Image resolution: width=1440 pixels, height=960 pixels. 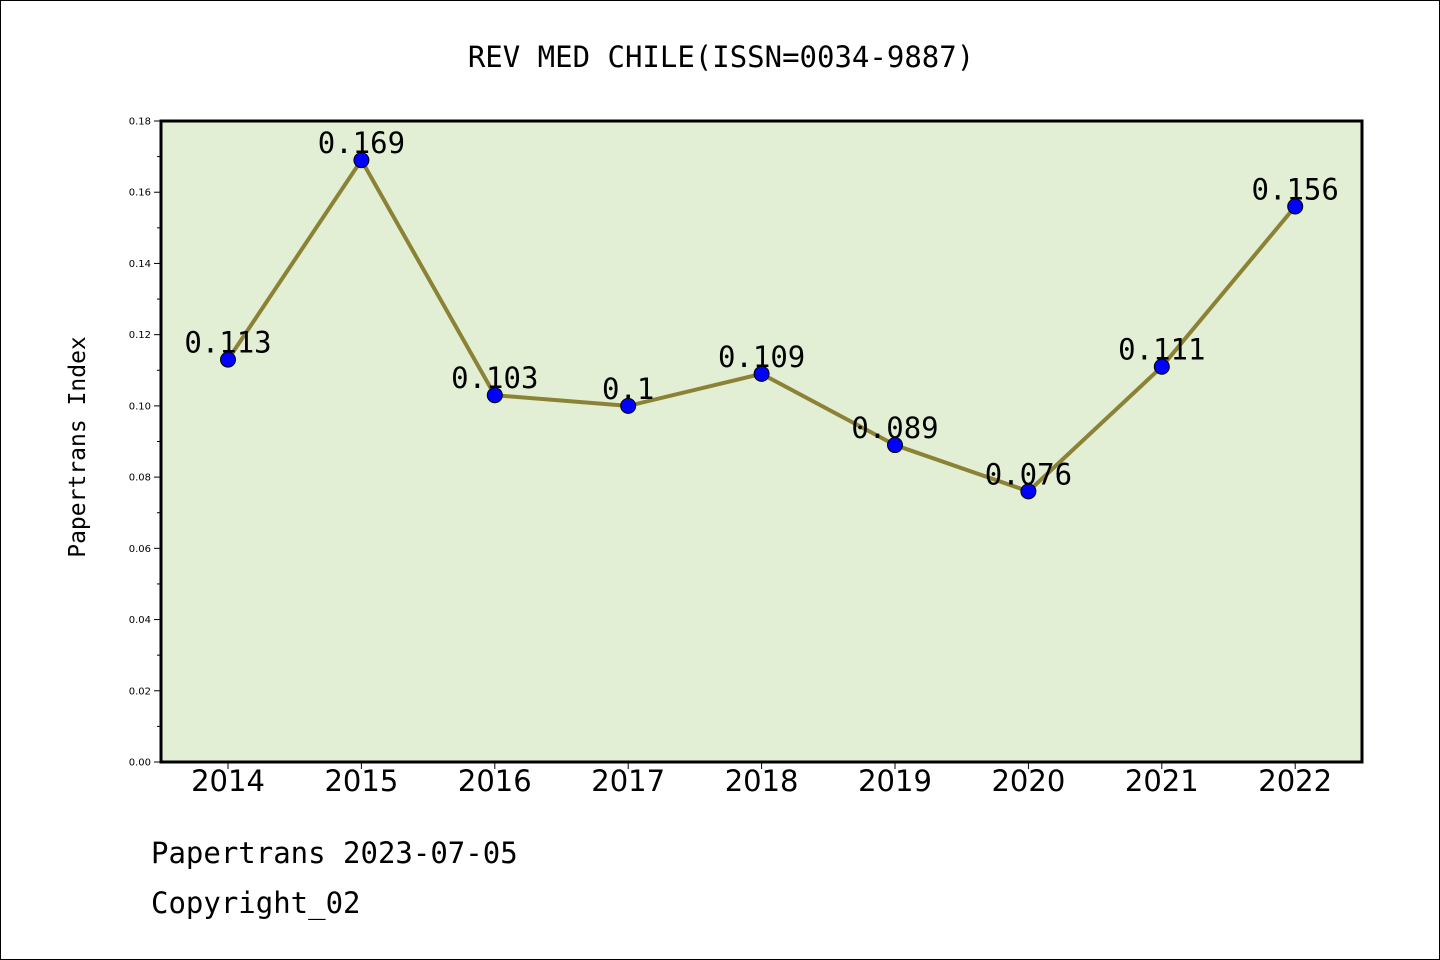 I want to click on x-tick-label: 2018, so click(x=762, y=781).